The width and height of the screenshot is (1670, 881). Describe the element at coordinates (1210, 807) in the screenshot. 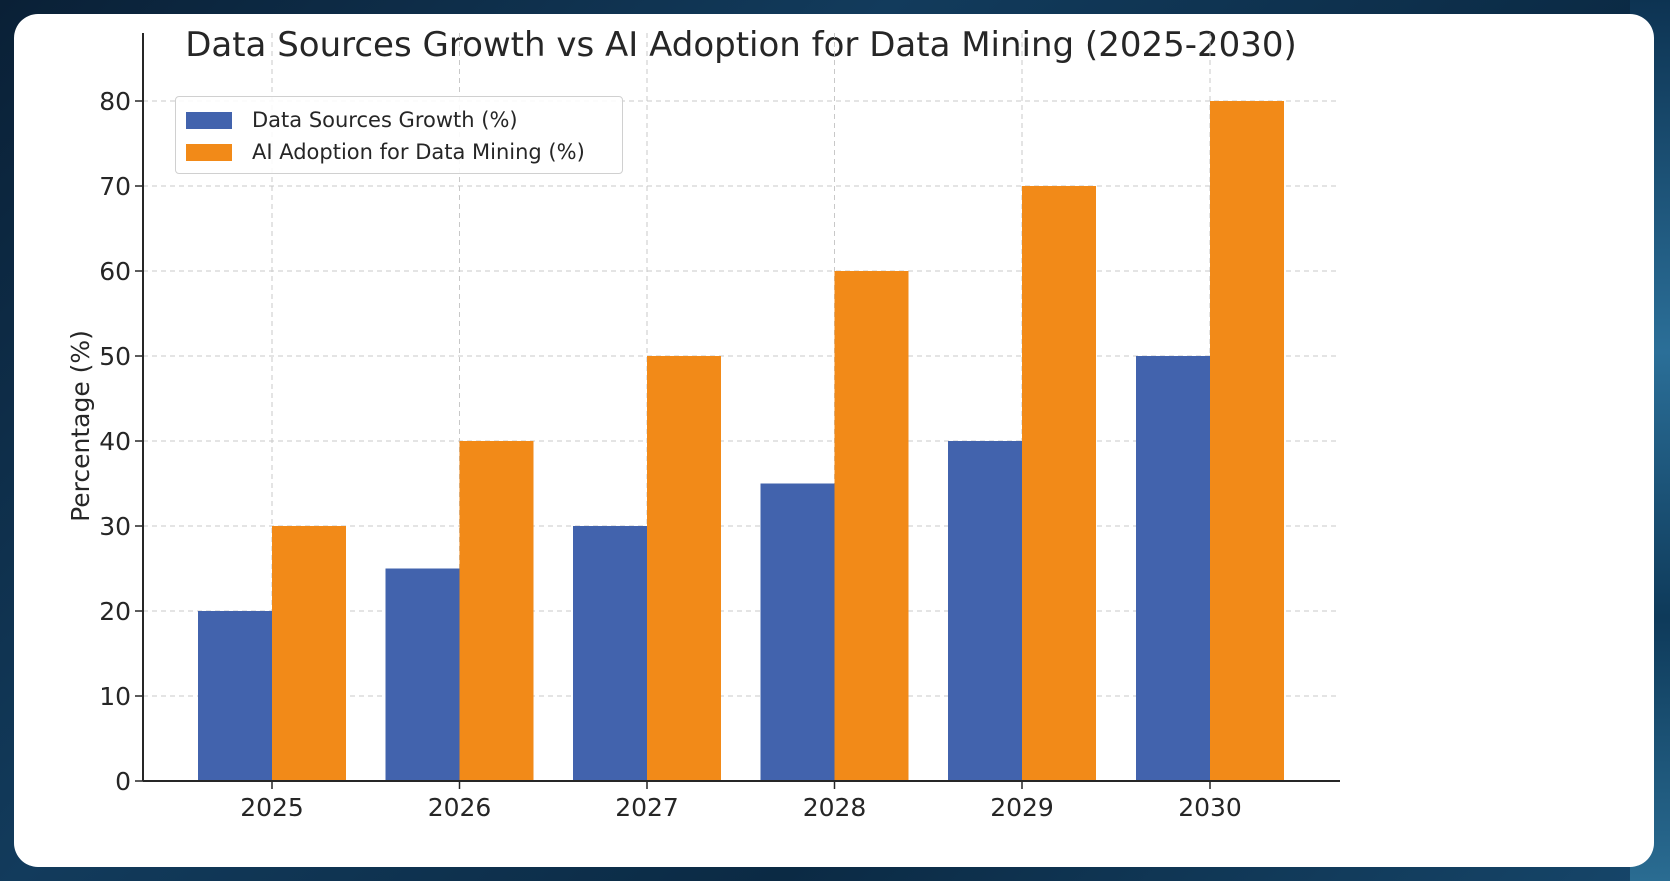

I see `x-tick-label: 2030` at that location.